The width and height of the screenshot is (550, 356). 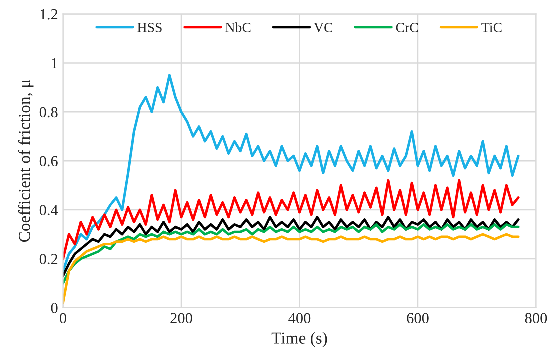 What do you see at coordinates (418, 318) in the screenshot?
I see `x-tick-label: 600` at bounding box center [418, 318].